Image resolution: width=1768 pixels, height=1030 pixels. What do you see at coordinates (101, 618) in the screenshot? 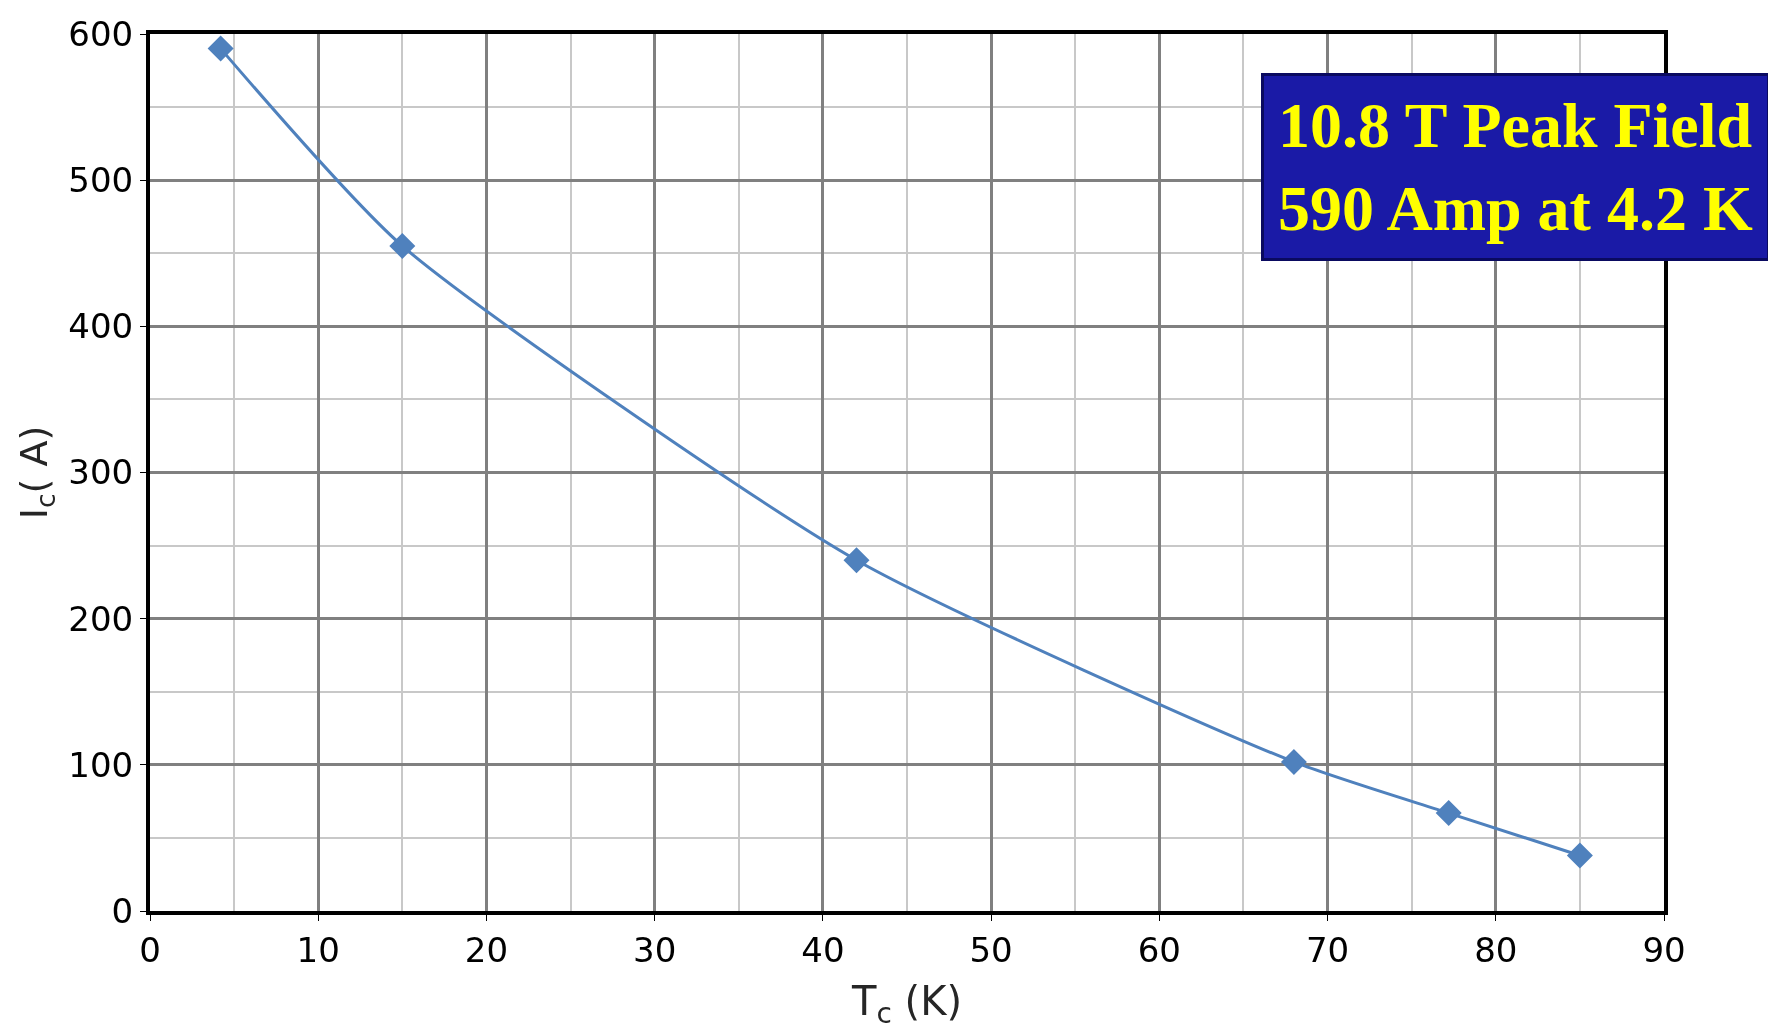
I see `y-tick-label: 200` at bounding box center [101, 618].